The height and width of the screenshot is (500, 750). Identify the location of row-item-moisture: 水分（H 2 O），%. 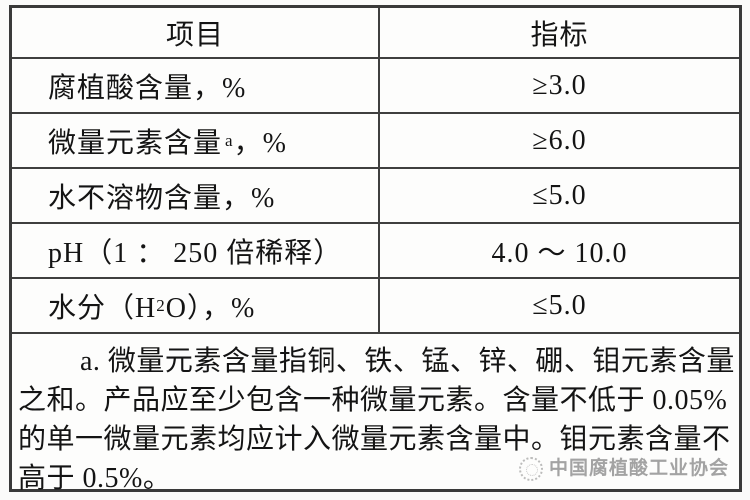
(195, 305).